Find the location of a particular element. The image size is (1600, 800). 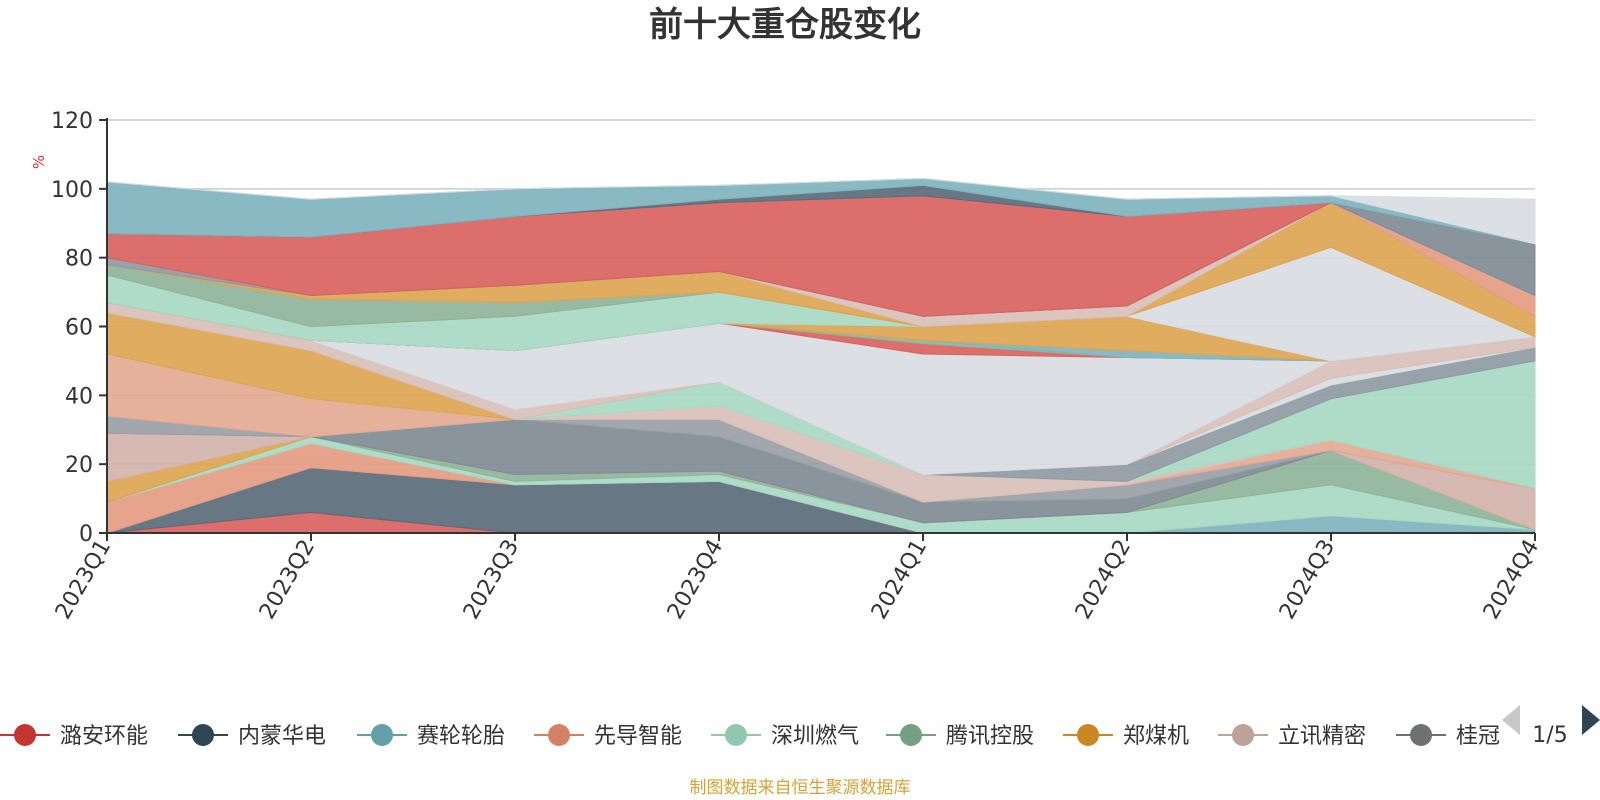

y-tick-label-80: 80 is located at coordinates (79, 259).